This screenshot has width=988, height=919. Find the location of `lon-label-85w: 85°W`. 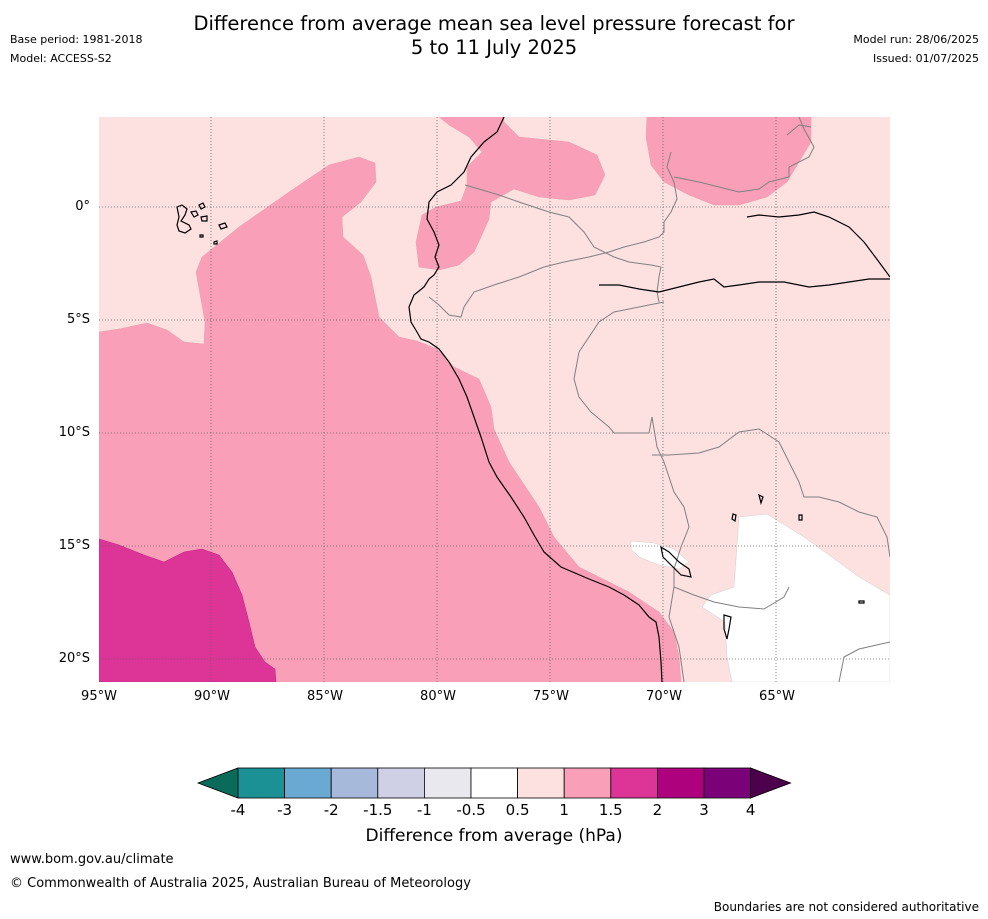

lon-label-85w: 85°W is located at coordinates (325, 696).